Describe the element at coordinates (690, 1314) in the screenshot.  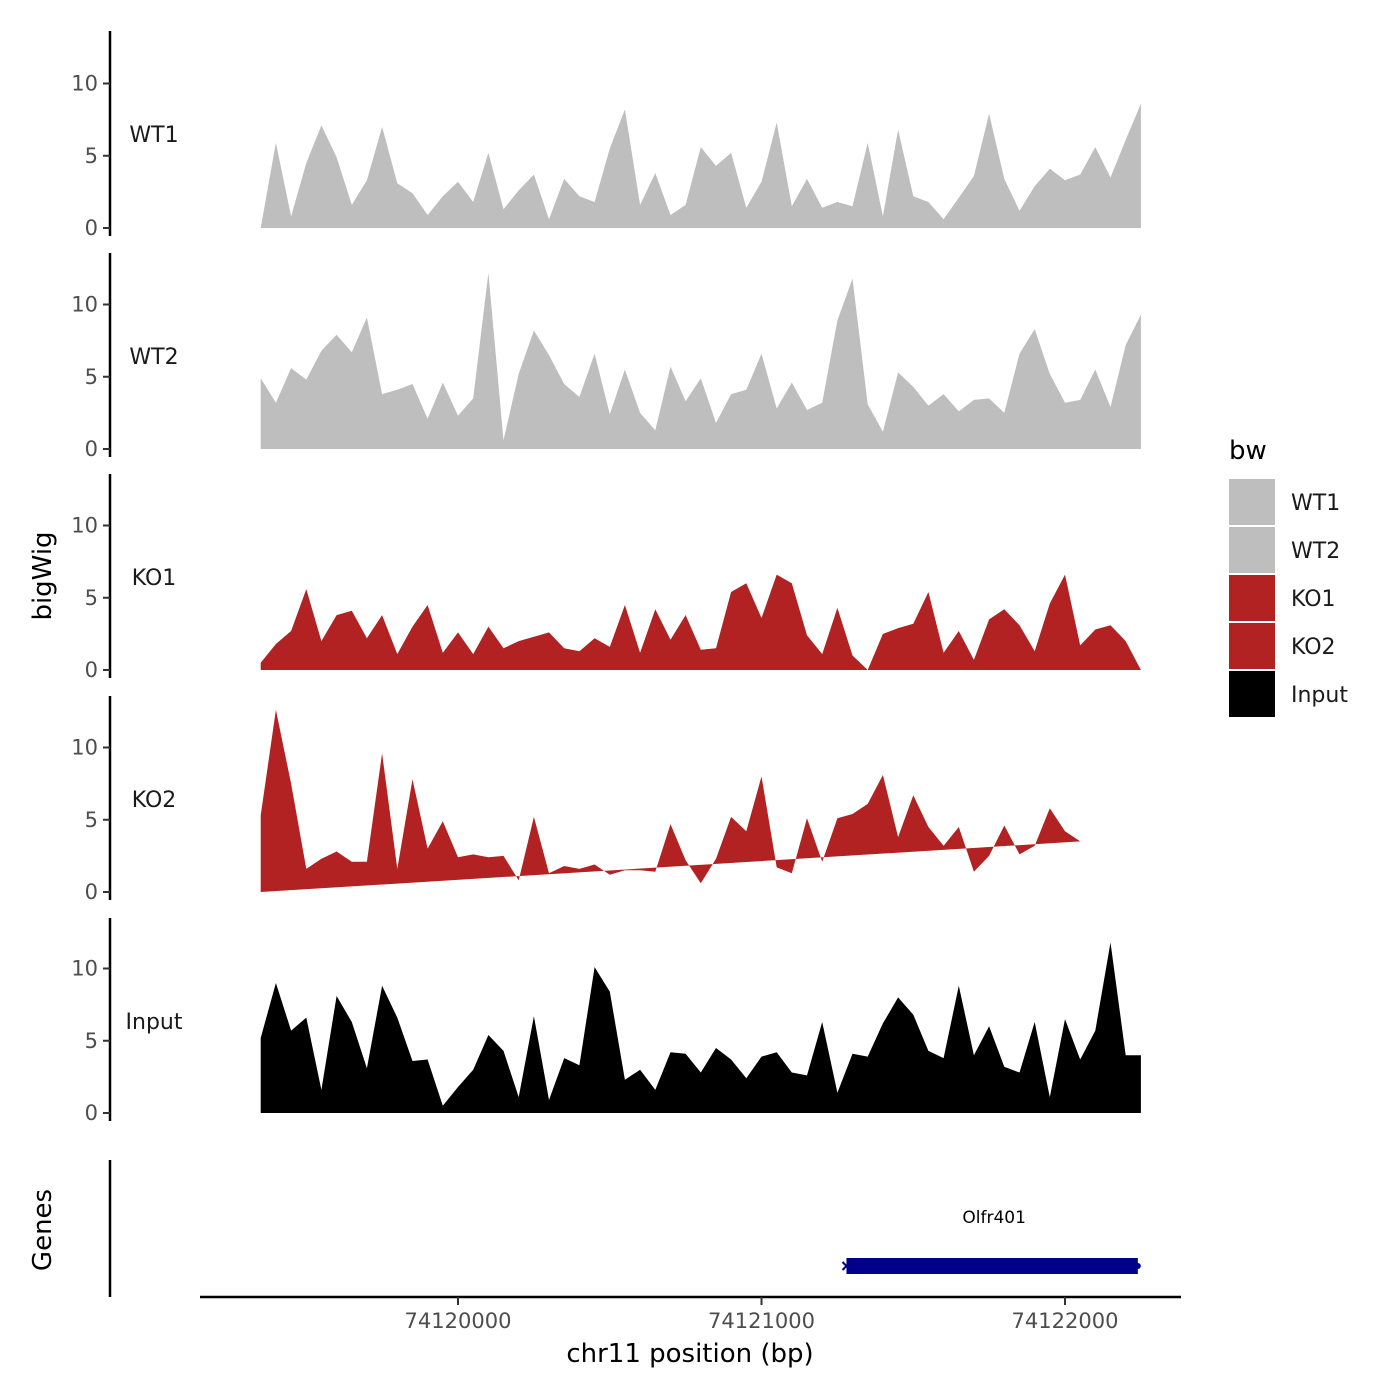
I see `x-axis: 74120000 74121000 74122000` at that location.